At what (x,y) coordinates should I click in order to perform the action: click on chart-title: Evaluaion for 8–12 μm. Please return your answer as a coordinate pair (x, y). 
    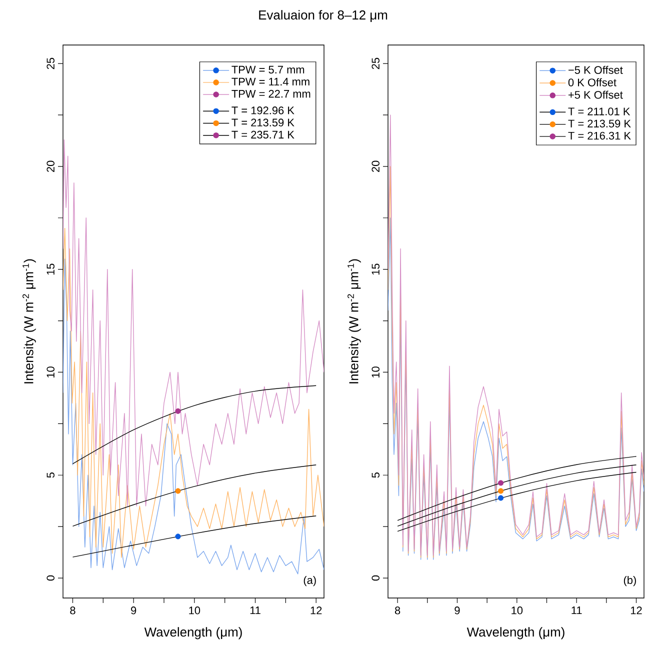
    Looking at the image, I should click on (323, 16).